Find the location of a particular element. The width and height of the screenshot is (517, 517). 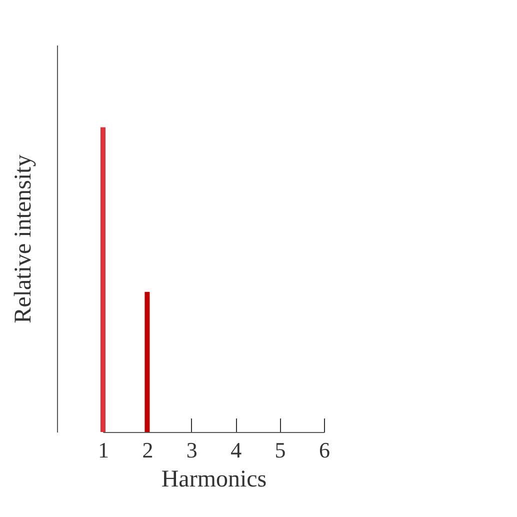

x-tick-label: 2 is located at coordinates (148, 450).